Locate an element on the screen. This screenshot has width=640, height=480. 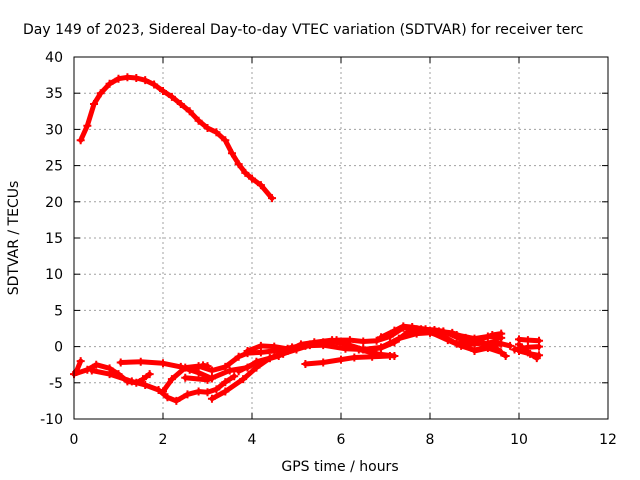
series-arc-n is located at coordinates (488, 350).